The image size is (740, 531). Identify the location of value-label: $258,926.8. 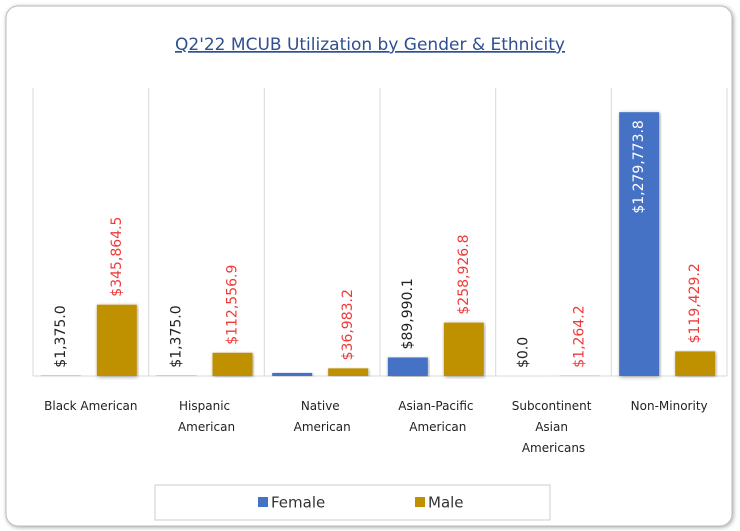
(464, 274).